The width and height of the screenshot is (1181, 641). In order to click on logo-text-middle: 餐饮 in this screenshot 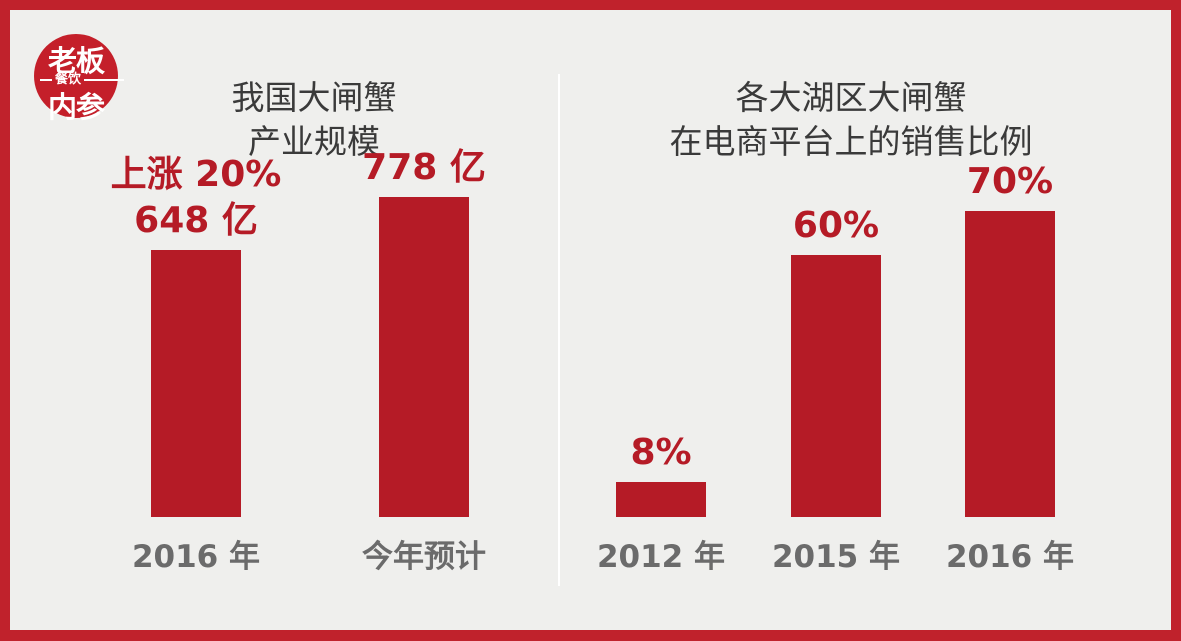, I will do `click(68, 80)`.